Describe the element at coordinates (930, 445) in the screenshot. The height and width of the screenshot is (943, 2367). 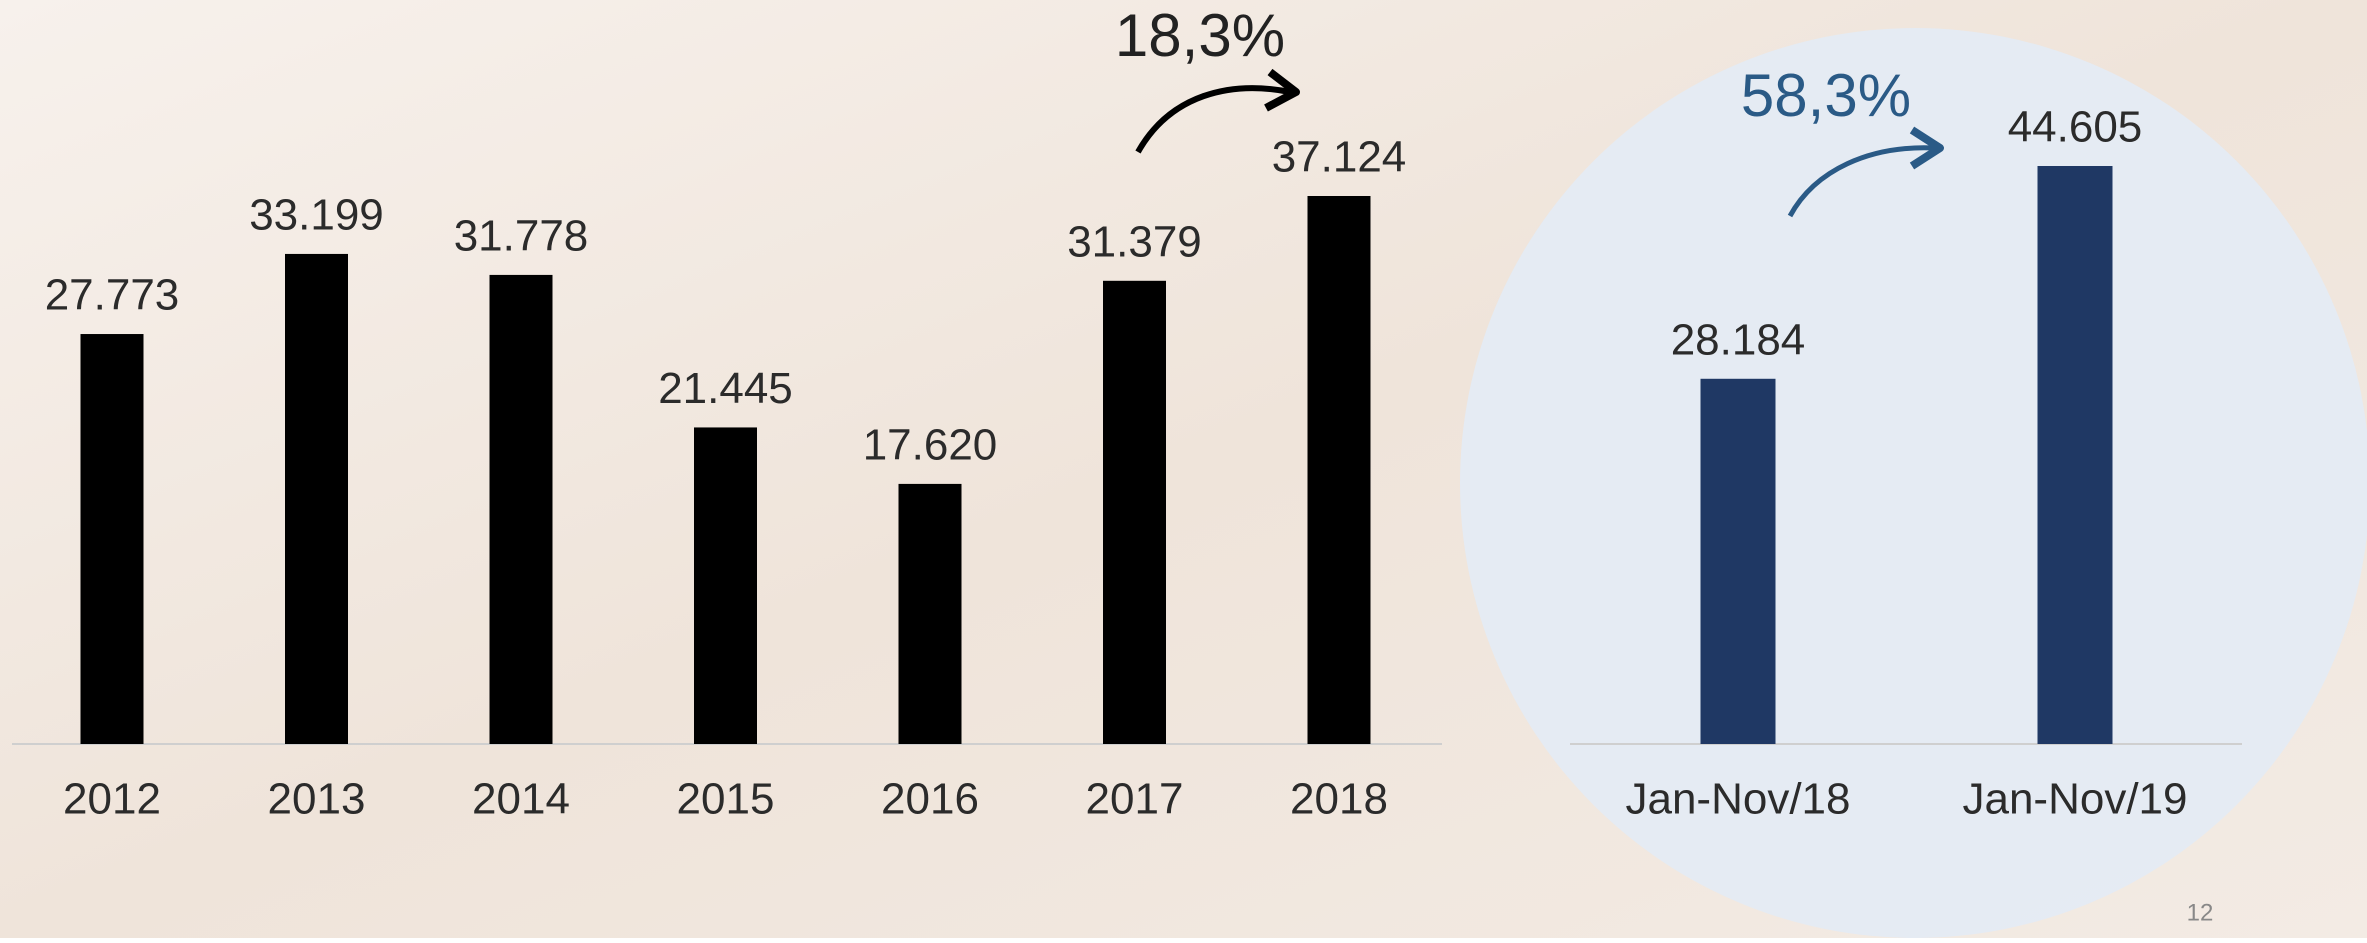
I see `data-label: 17.620` at that location.